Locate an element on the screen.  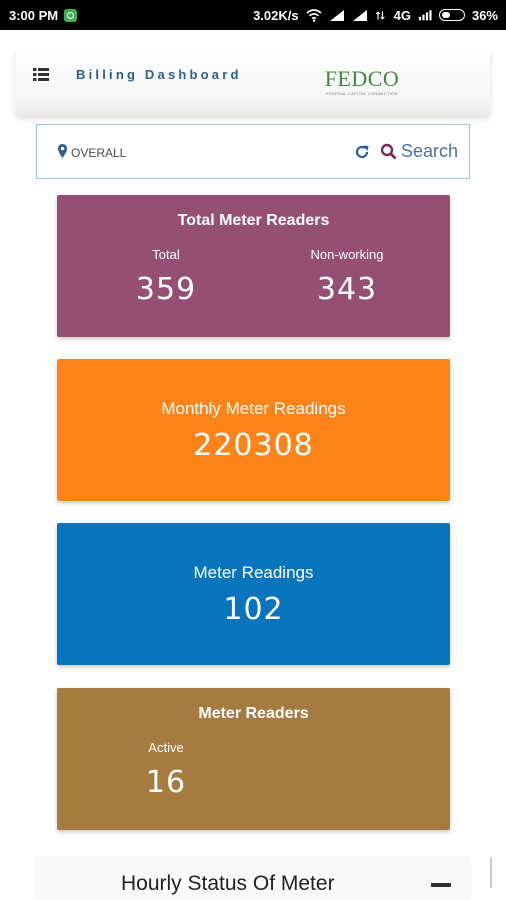
meter-readings-card: Meter Readings 102 is located at coordinates (253, 594).